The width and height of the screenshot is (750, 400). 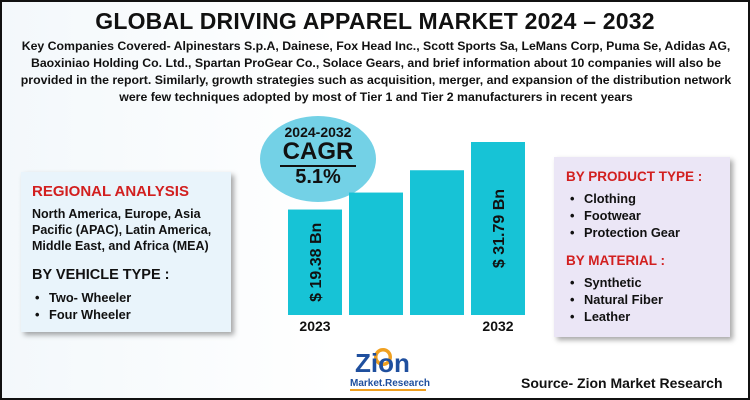 What do you see at coordinates (616, 260) in the screenshot?
I see `material-title: BY MATERIAL :` at bounding box center [616, 260].